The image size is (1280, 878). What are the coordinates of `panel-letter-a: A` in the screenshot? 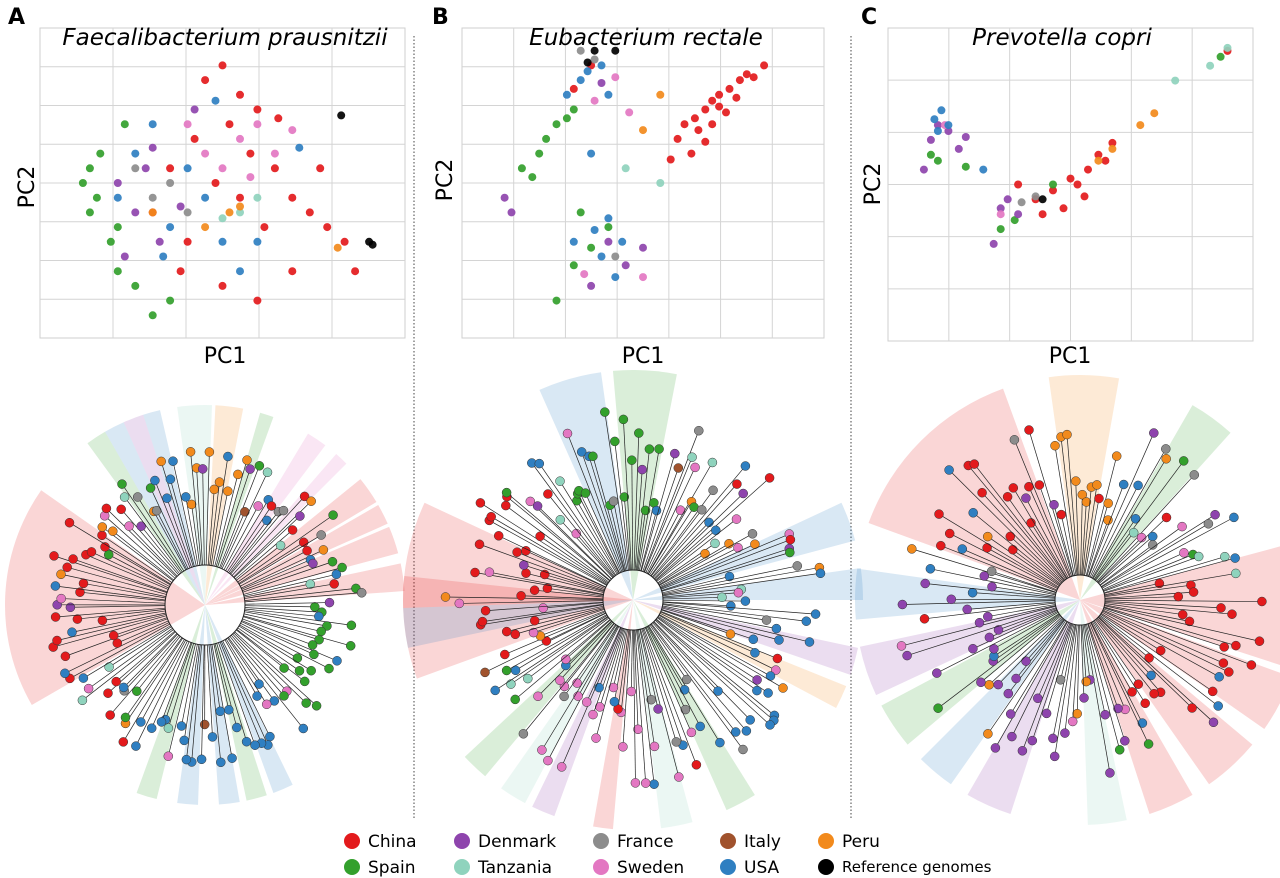 It's located at (16, 17).